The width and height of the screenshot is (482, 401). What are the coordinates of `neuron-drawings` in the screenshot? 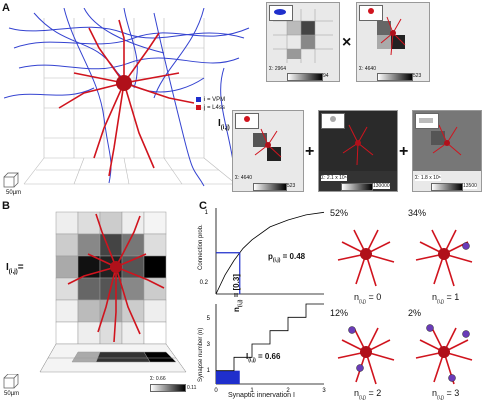 It's located at (405, 307).